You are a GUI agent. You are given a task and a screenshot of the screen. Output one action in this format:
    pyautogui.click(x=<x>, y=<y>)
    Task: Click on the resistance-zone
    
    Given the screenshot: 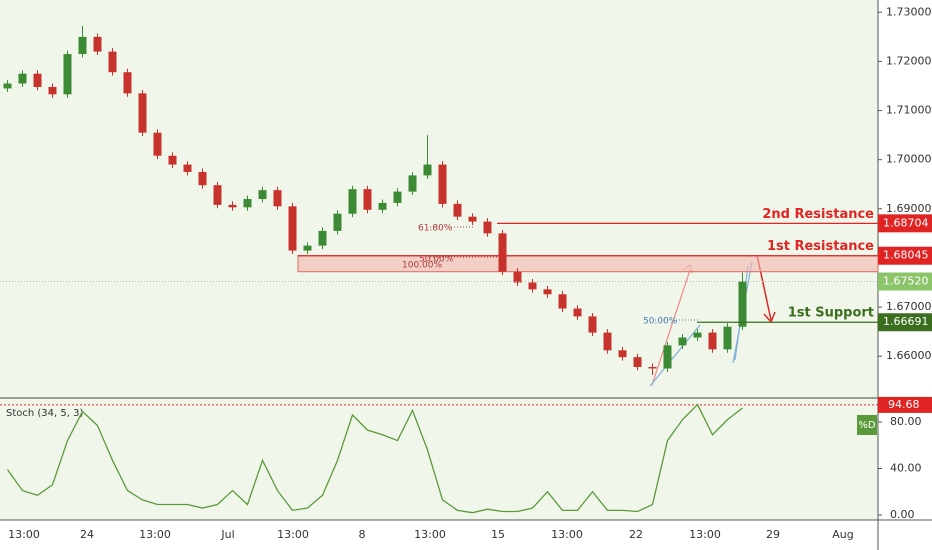 What is the action you would take?
    pyautogui.click(x=588, y=264)
    